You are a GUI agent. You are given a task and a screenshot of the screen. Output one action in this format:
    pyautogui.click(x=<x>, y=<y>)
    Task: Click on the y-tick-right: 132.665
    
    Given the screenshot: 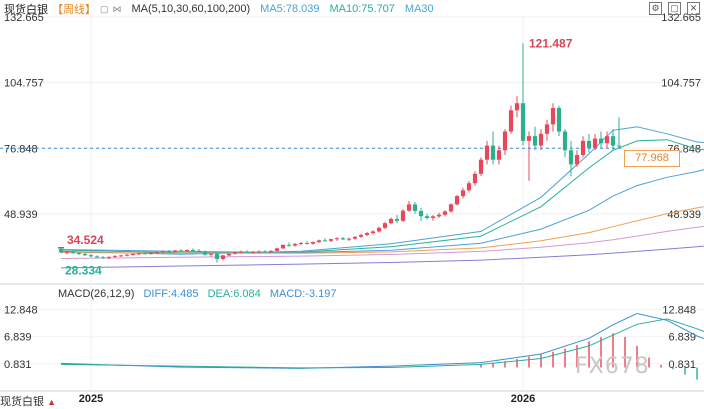 What is the action you would take?
    pyautogui.click(x=681, y=18)
    